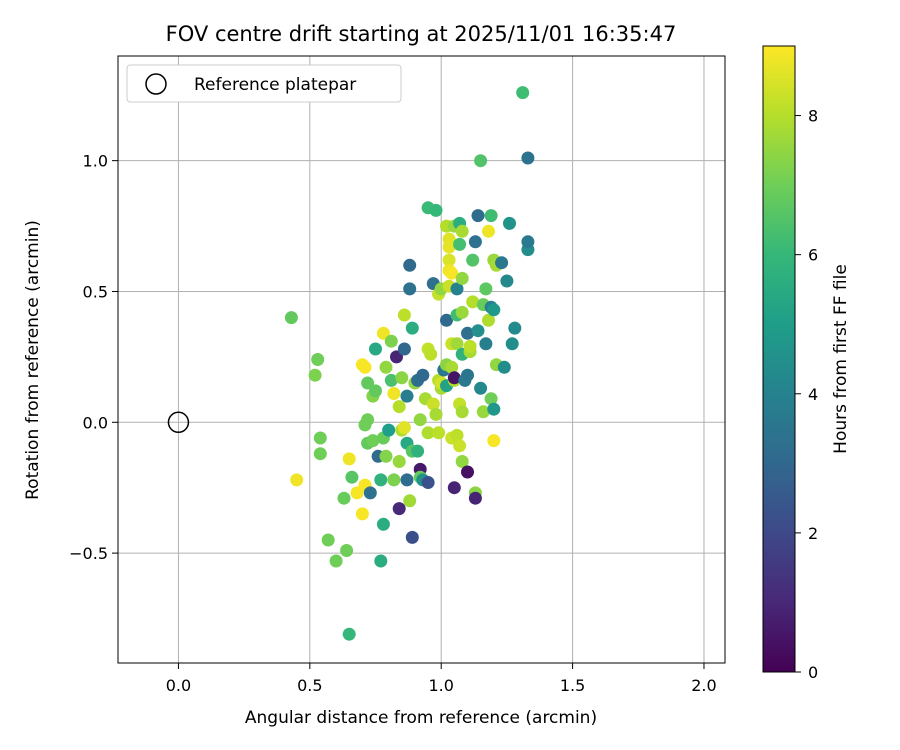 This screenshot has height=750, width=900. I want to click on legend-box, so click(264, 83).